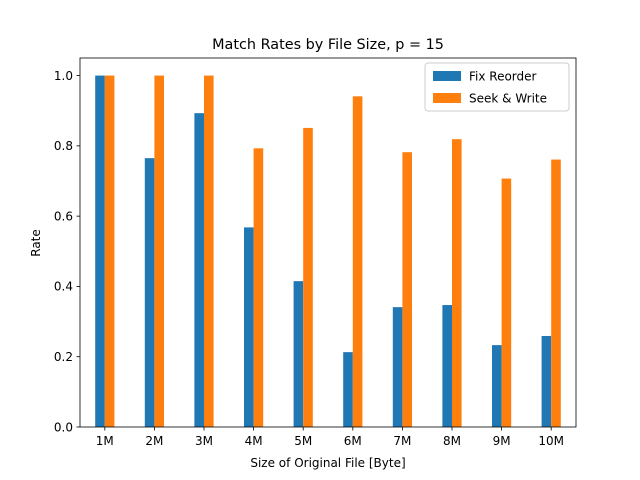 The image size is (640, 480). I want to click on x-tick-label: 2M, so click(154, 441).